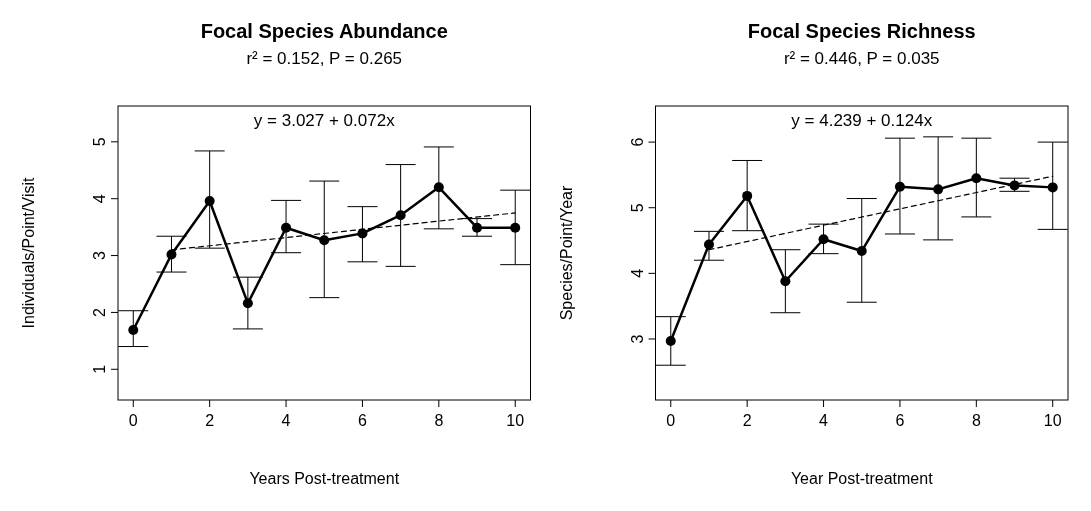 This screenshot has height=511, width=1091. What do you see at coordinates (861, 31) in the screenshot?
I see `chart-title: Focal Species Richness` at bounding box center [861, 31].